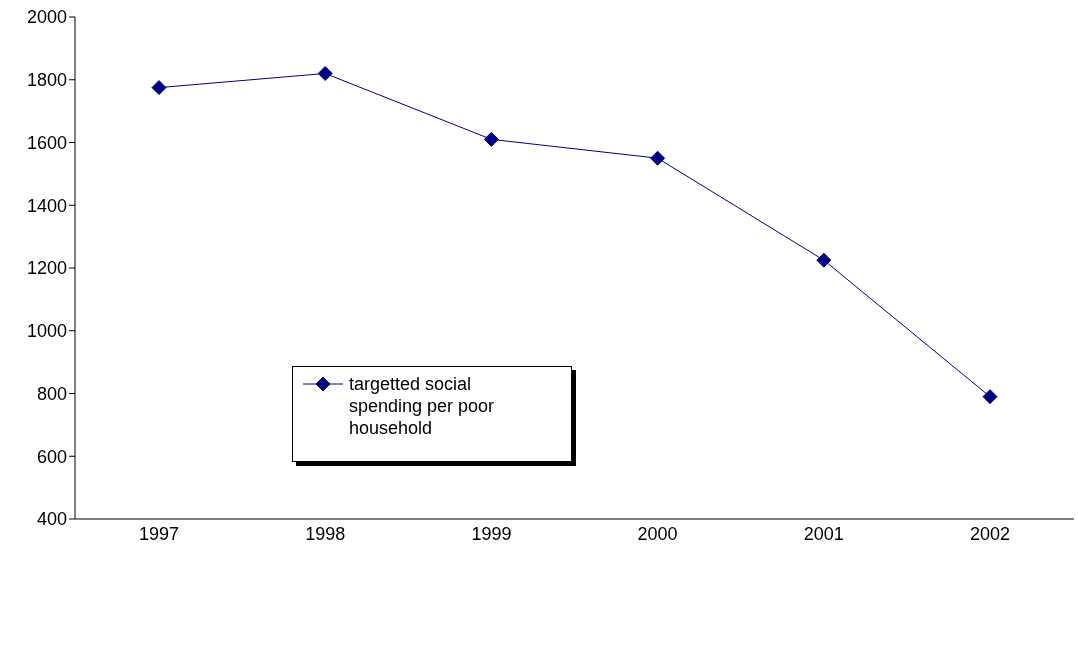 This screenshot has height=658, width=1078. Describe the element at coordinates (46, 80) in the screenshot. I see `y-tick-label: 1800` at that location.